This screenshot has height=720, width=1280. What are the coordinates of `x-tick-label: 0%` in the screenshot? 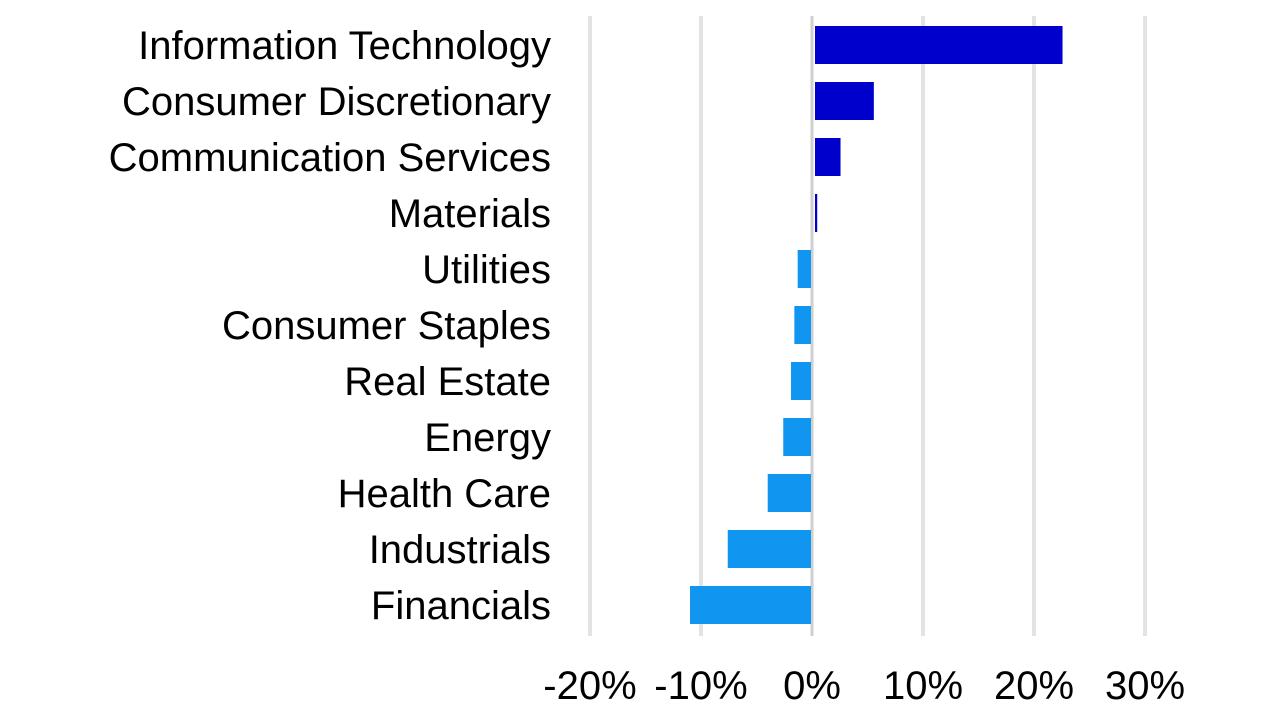 It's located at (812, 686).